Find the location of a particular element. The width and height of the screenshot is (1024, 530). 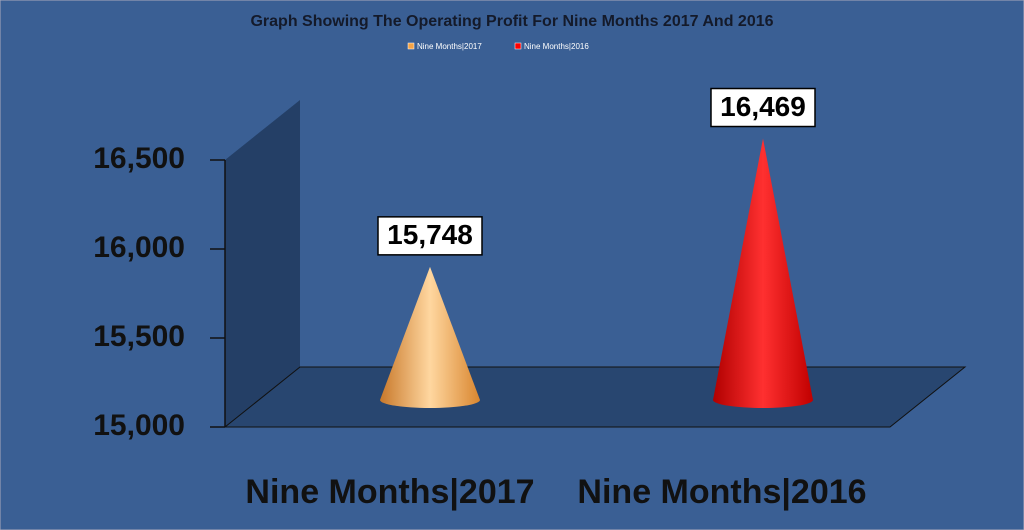

value-label: 16,469 is located at coordinates (763, 106).